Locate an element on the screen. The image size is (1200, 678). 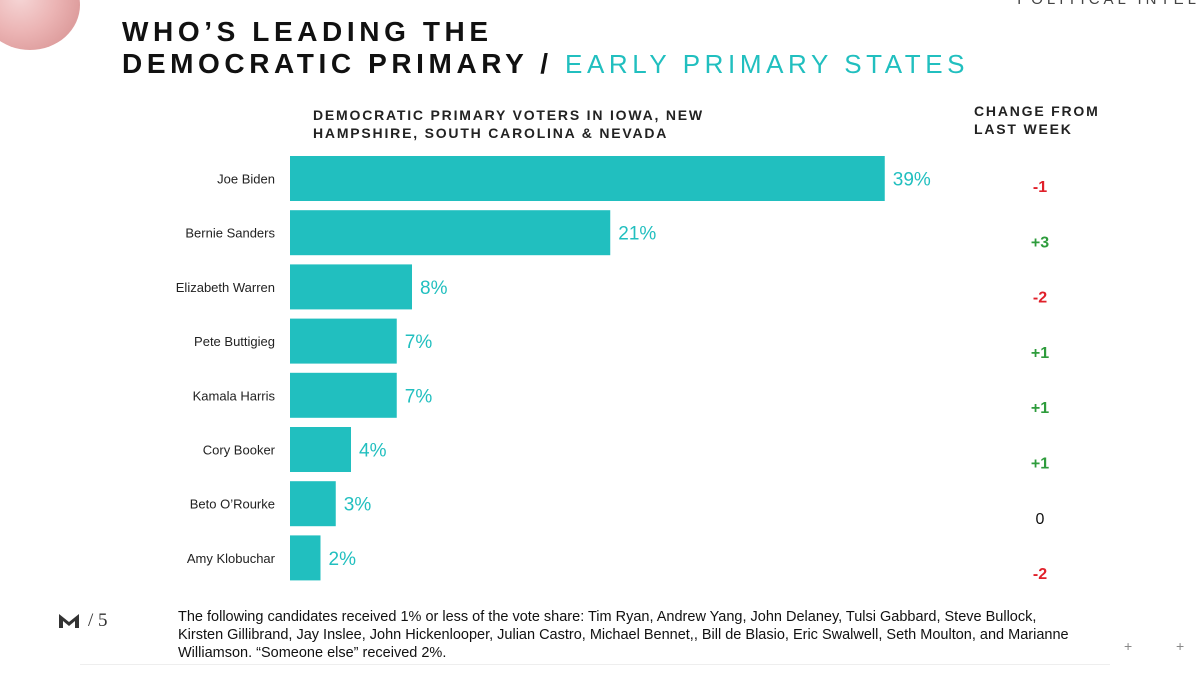
data-label: 8% is located at coordinates (434, 288).